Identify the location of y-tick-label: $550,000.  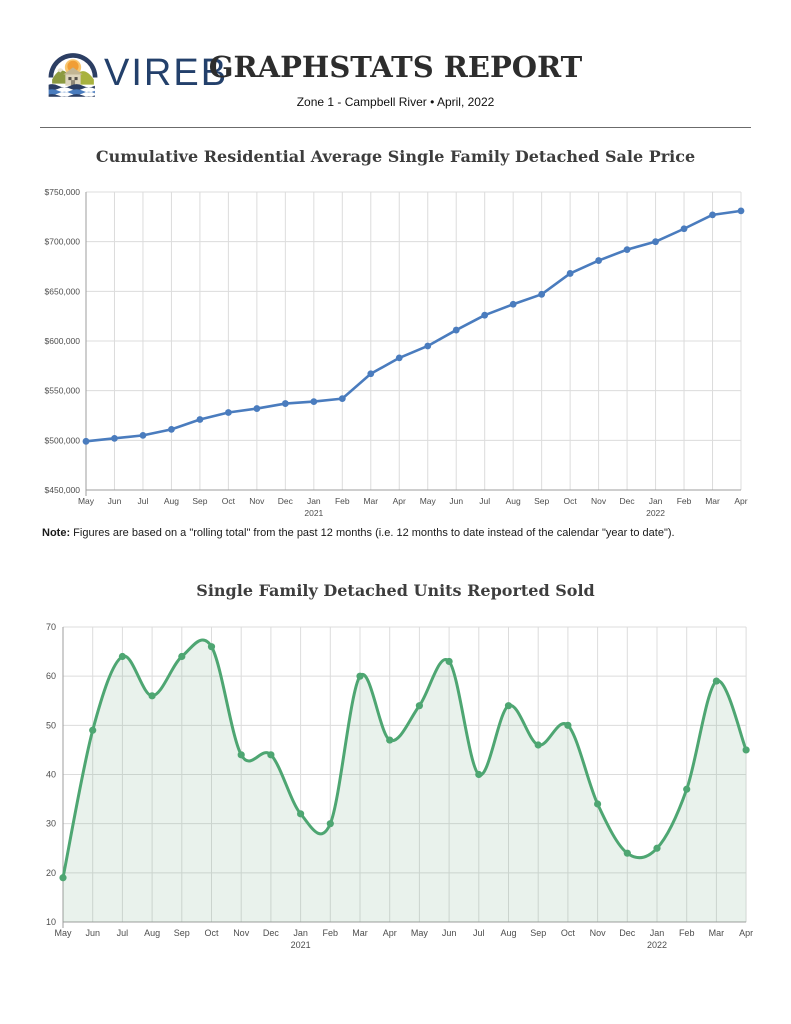
(63, 391).